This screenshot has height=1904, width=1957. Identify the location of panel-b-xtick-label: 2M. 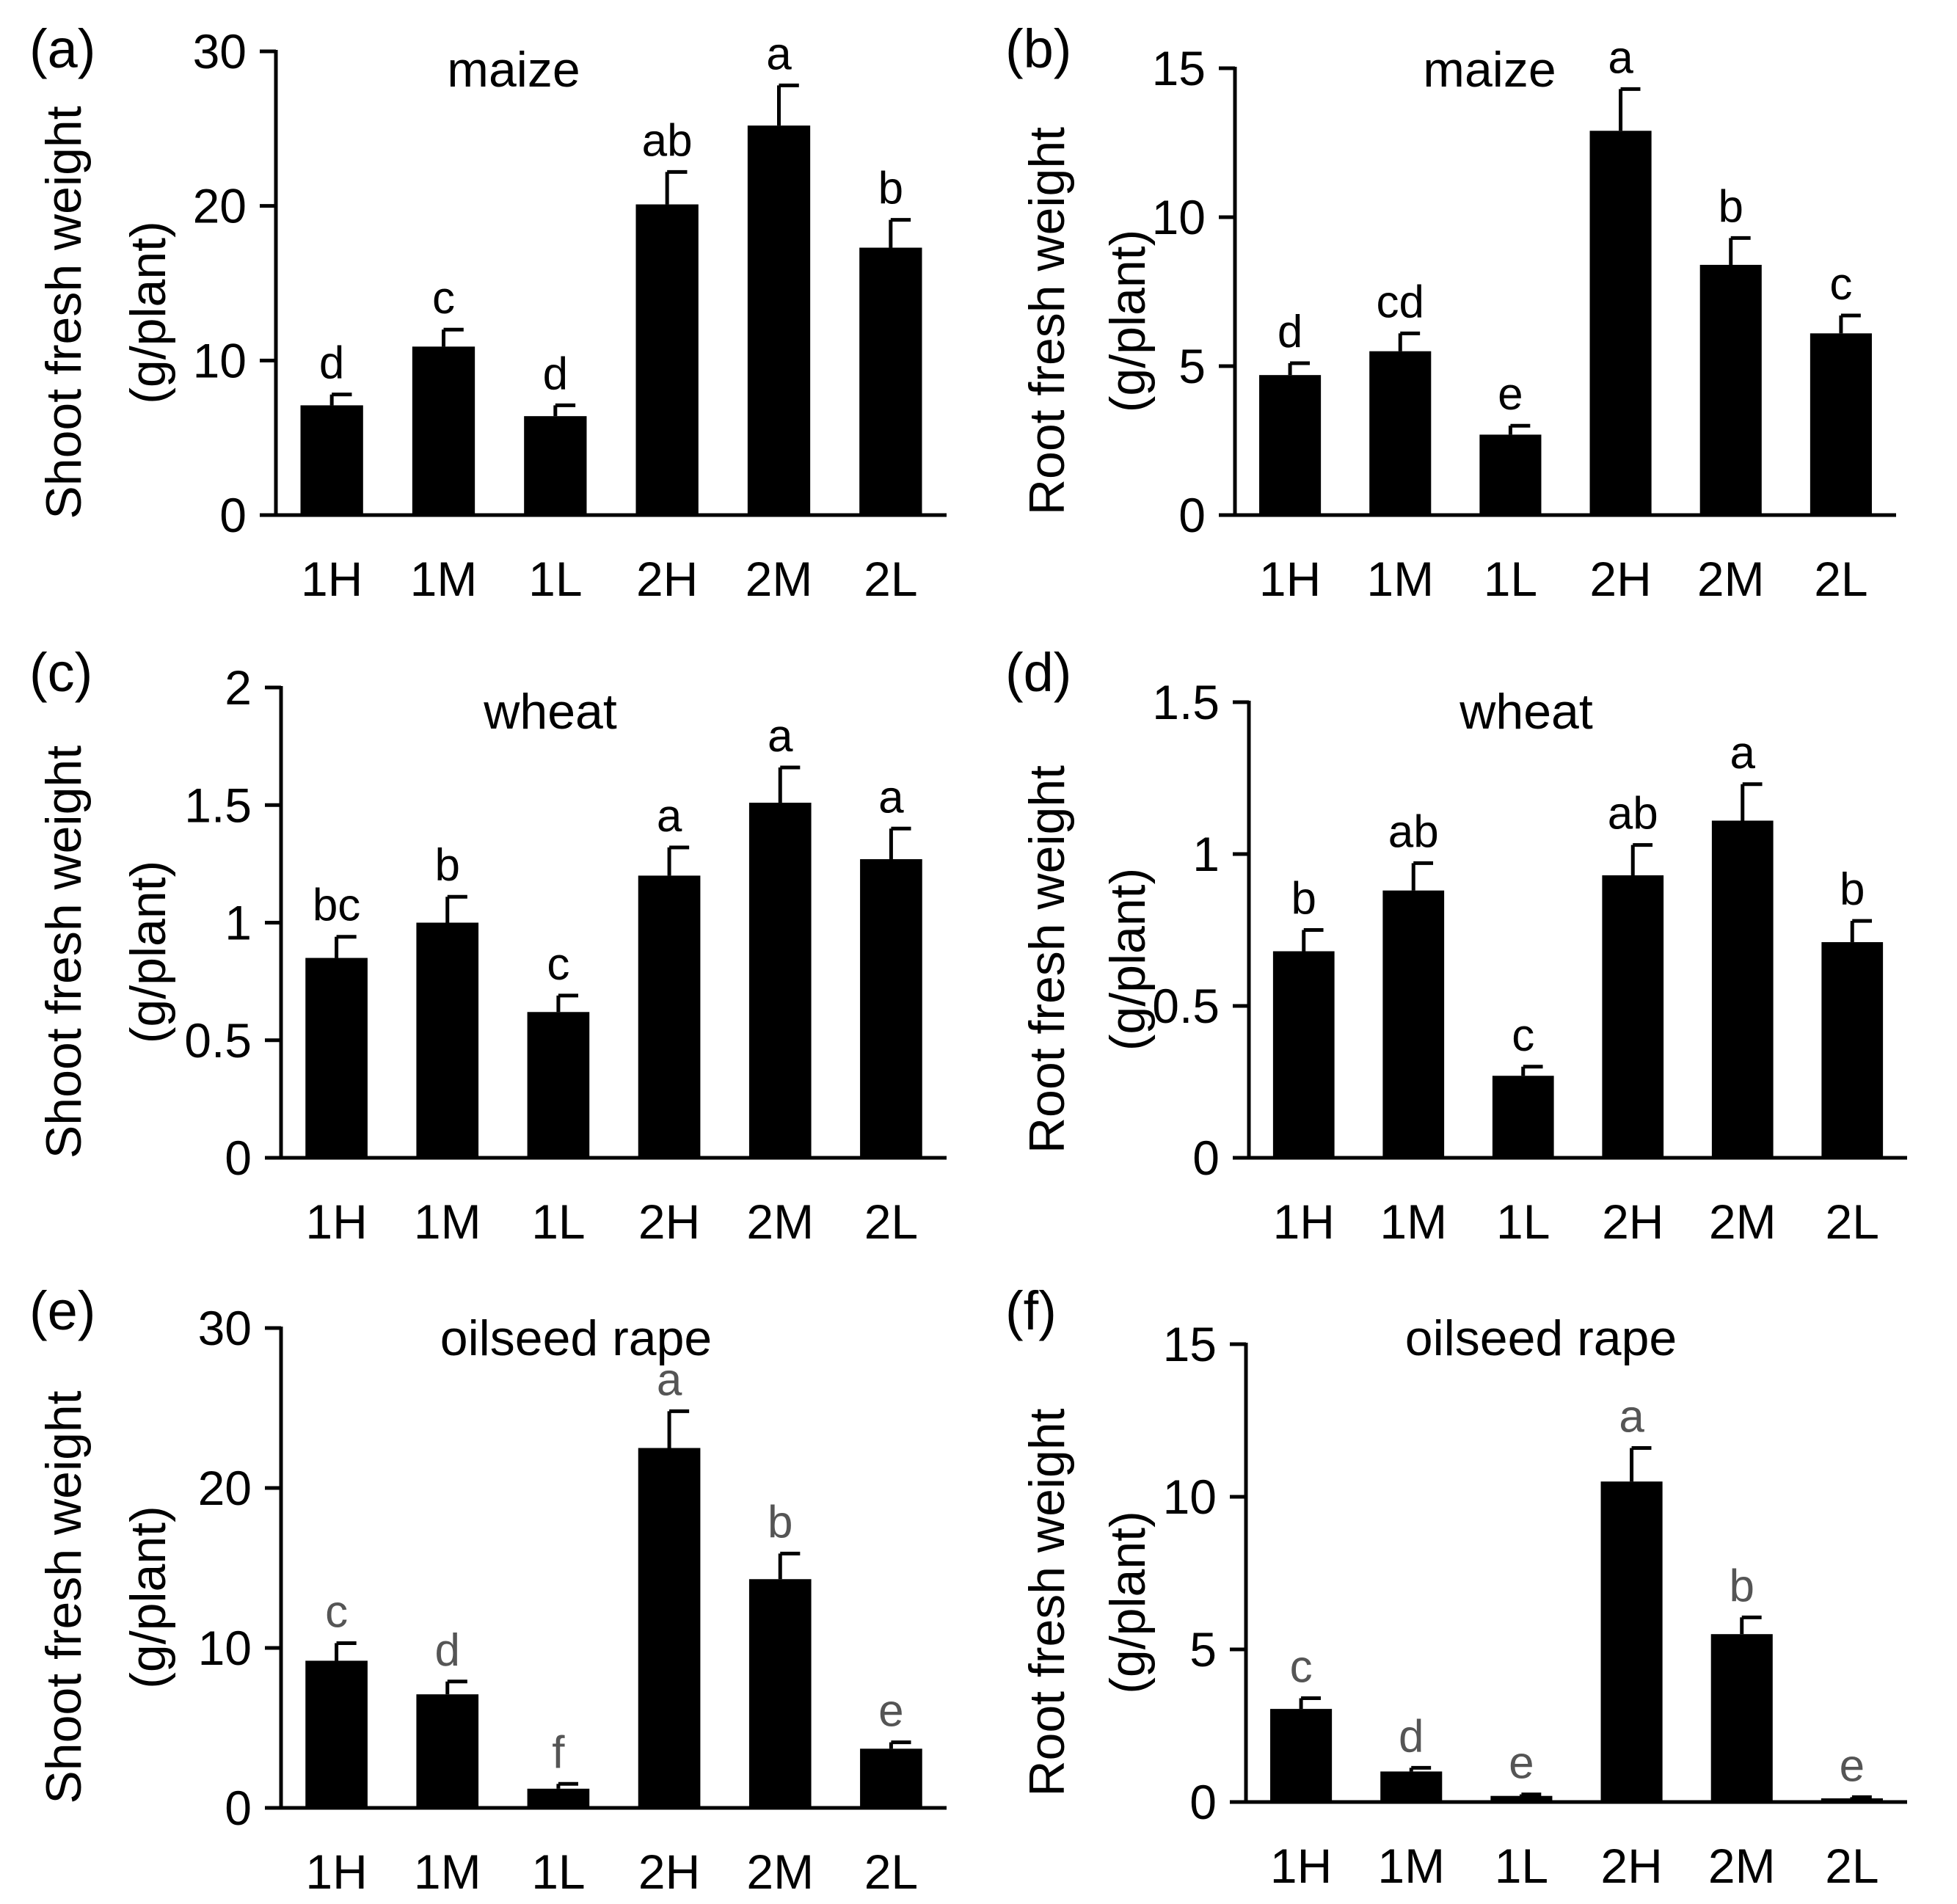
(1731, 579).